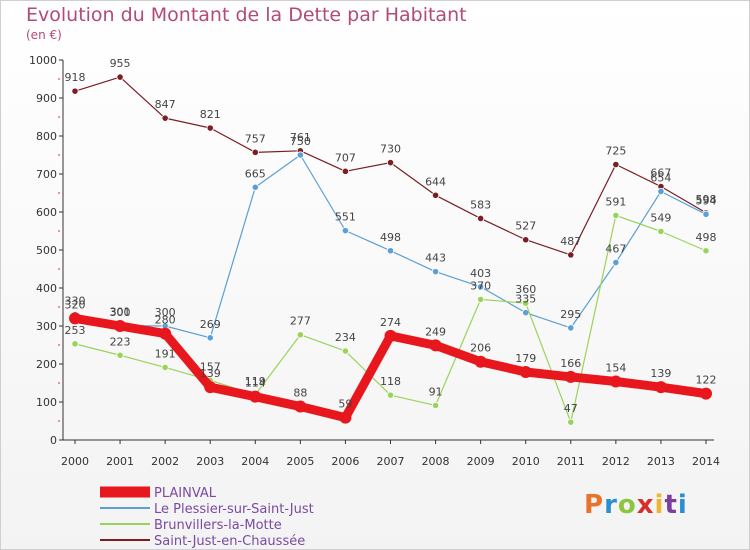  I want to click on data-label: 122, so click(706, 380).